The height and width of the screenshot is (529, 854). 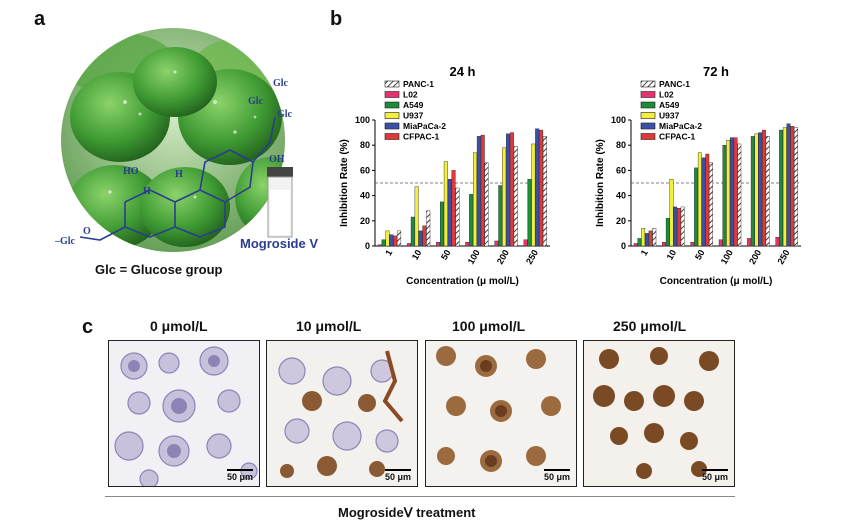 I want to click on panel-letter-c: c, so click(x=88, y=327).